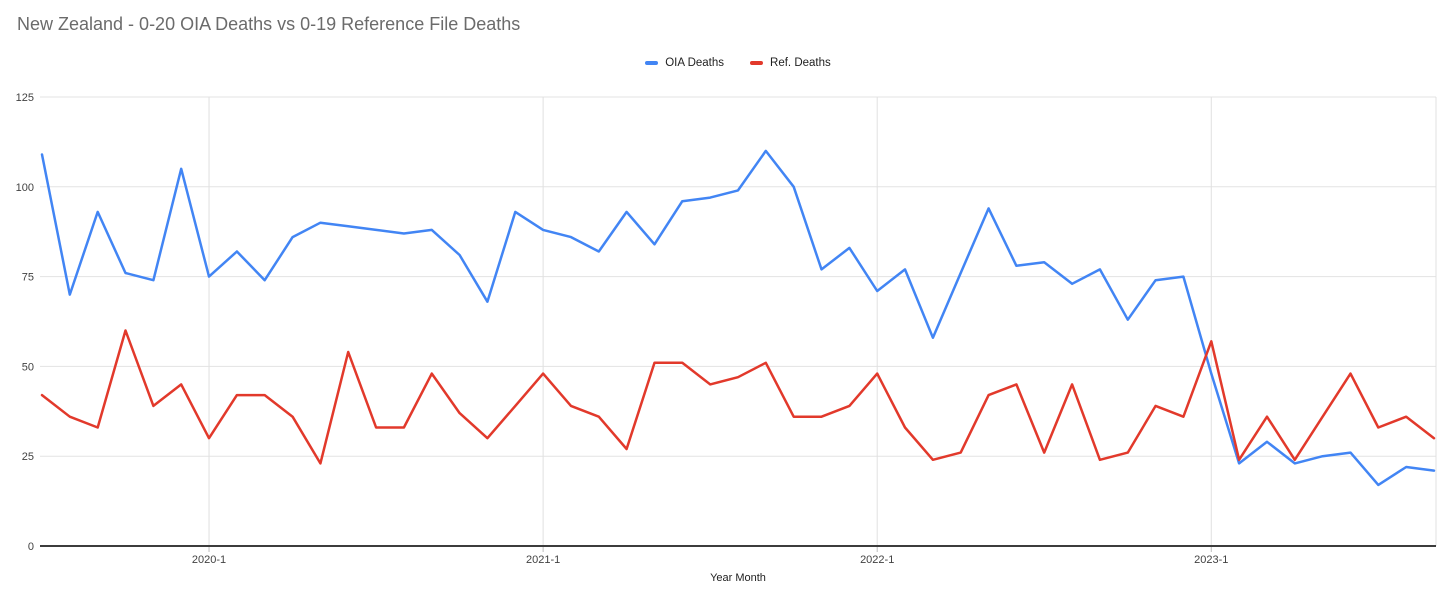 The image size is (1456, 604). What do you see at coordinates (209, 560) in the screenshot?
I see `x-tick-label: 2020-1` at bounding box center [209, 560].